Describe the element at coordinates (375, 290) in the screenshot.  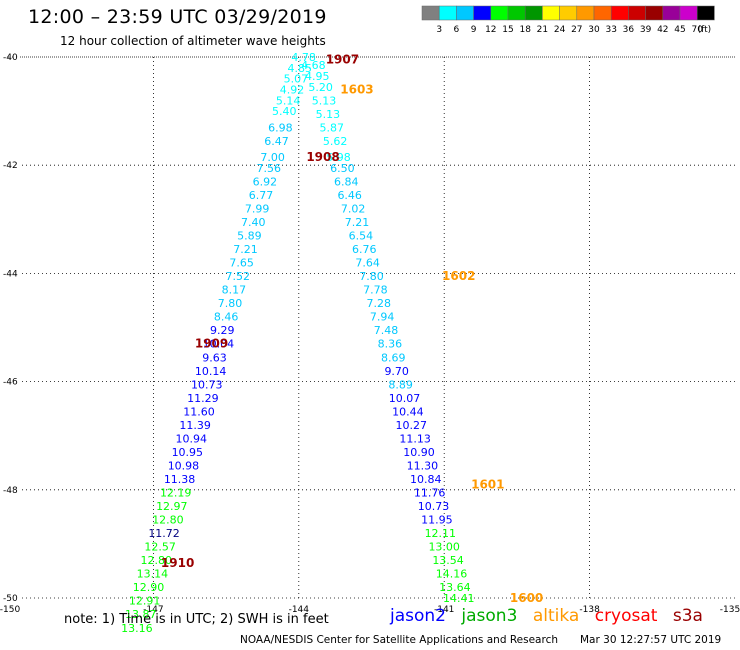
I see `wave-height-value: 7.78` at that location.